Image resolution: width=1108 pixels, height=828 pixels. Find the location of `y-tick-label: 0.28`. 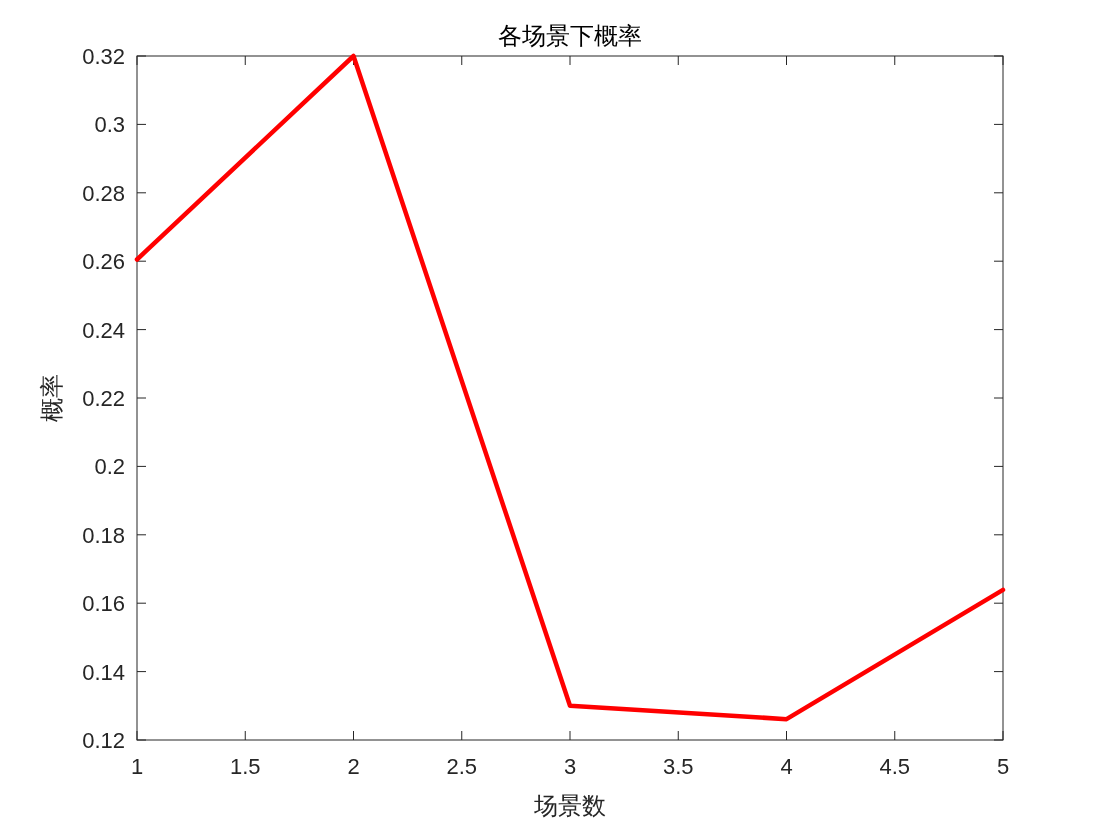

y-tick-label: 0.28 is located at coordinates (103, 193).